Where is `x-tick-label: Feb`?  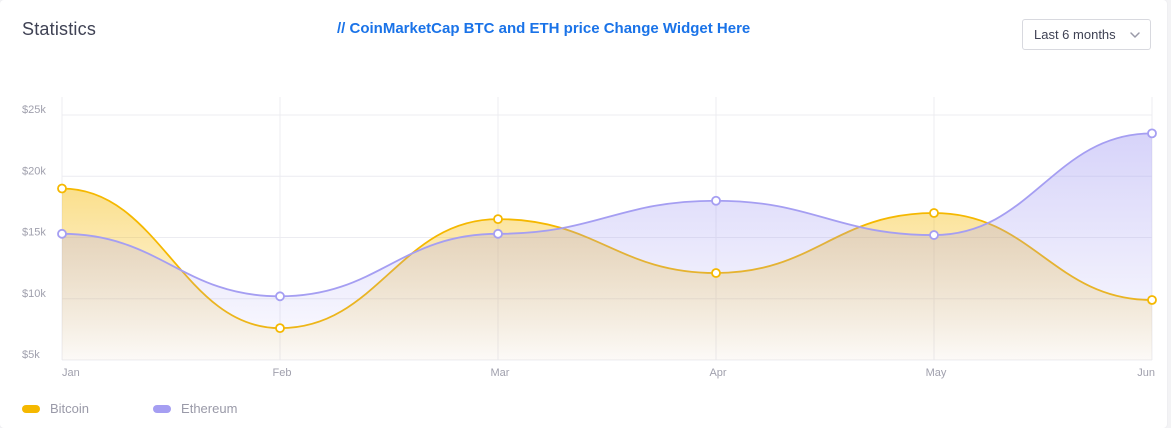
x-tick-label: Feb is located at coordinates (282, 373).